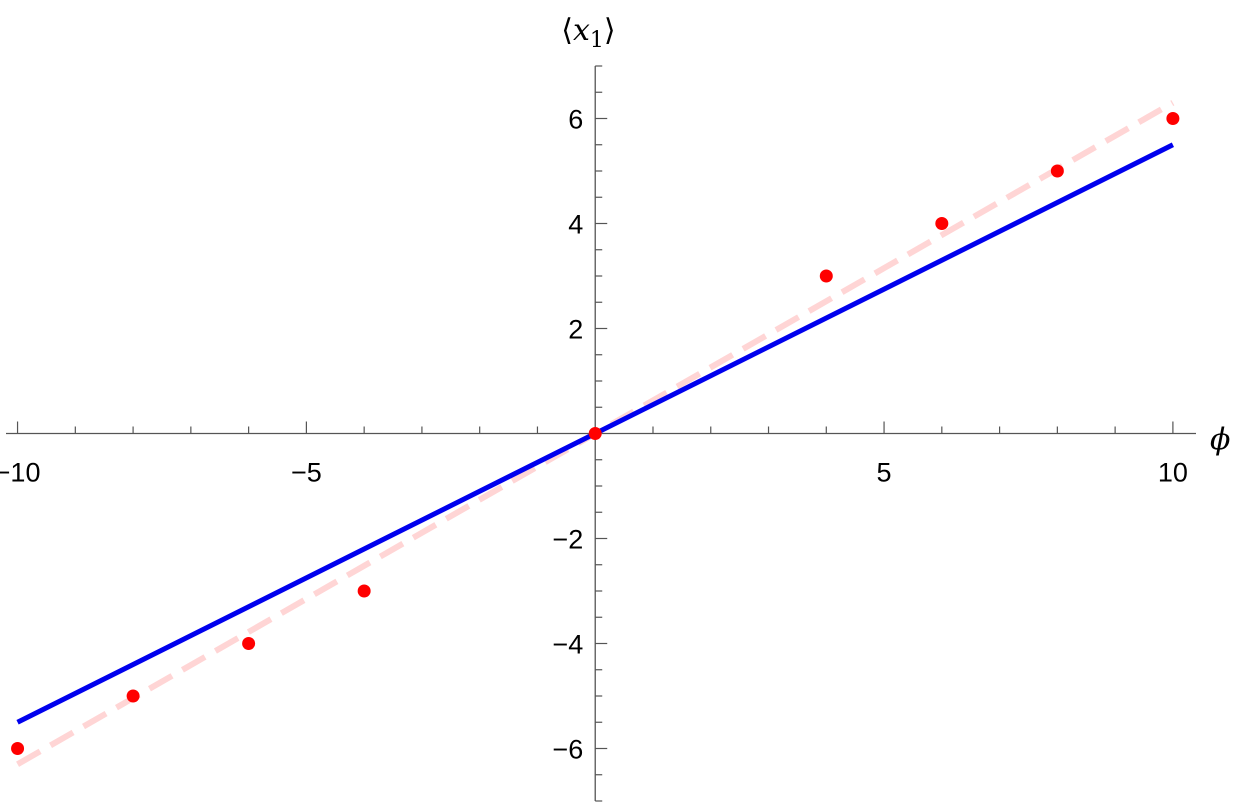 The image size is (1246, 803). I want to click on y-axis-label: ⟨x1⟩, so click(588, 33).